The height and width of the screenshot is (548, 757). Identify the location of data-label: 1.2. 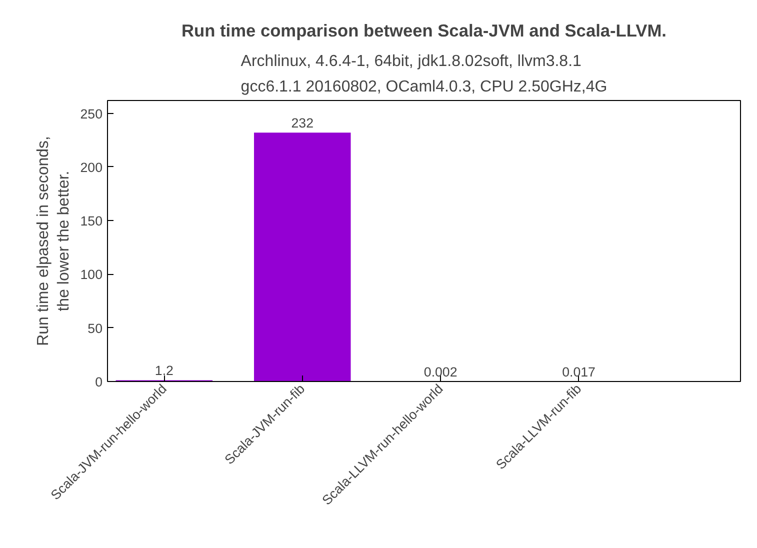
(164, 370).